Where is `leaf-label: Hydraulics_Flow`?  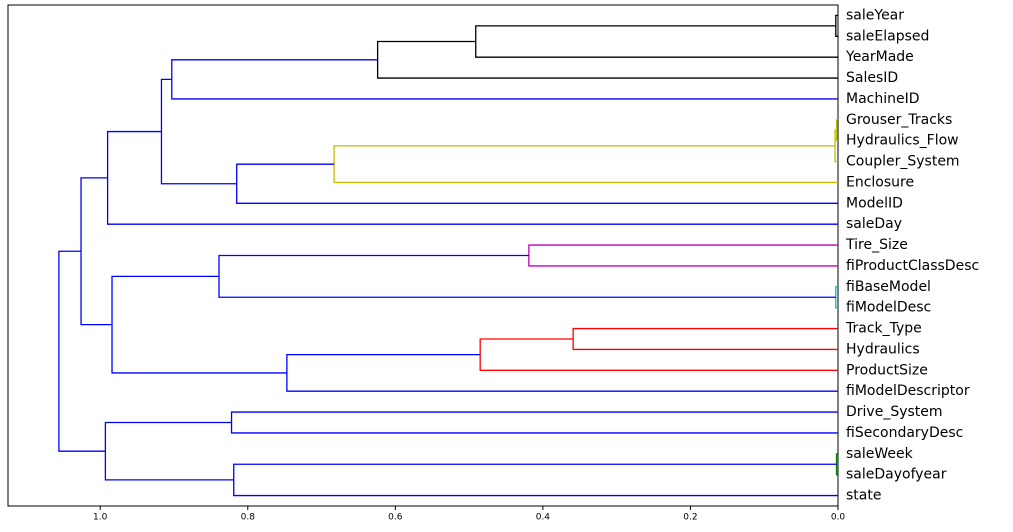
leaf-label: Hydraulics_Flow is located at coordinates (902, 141).